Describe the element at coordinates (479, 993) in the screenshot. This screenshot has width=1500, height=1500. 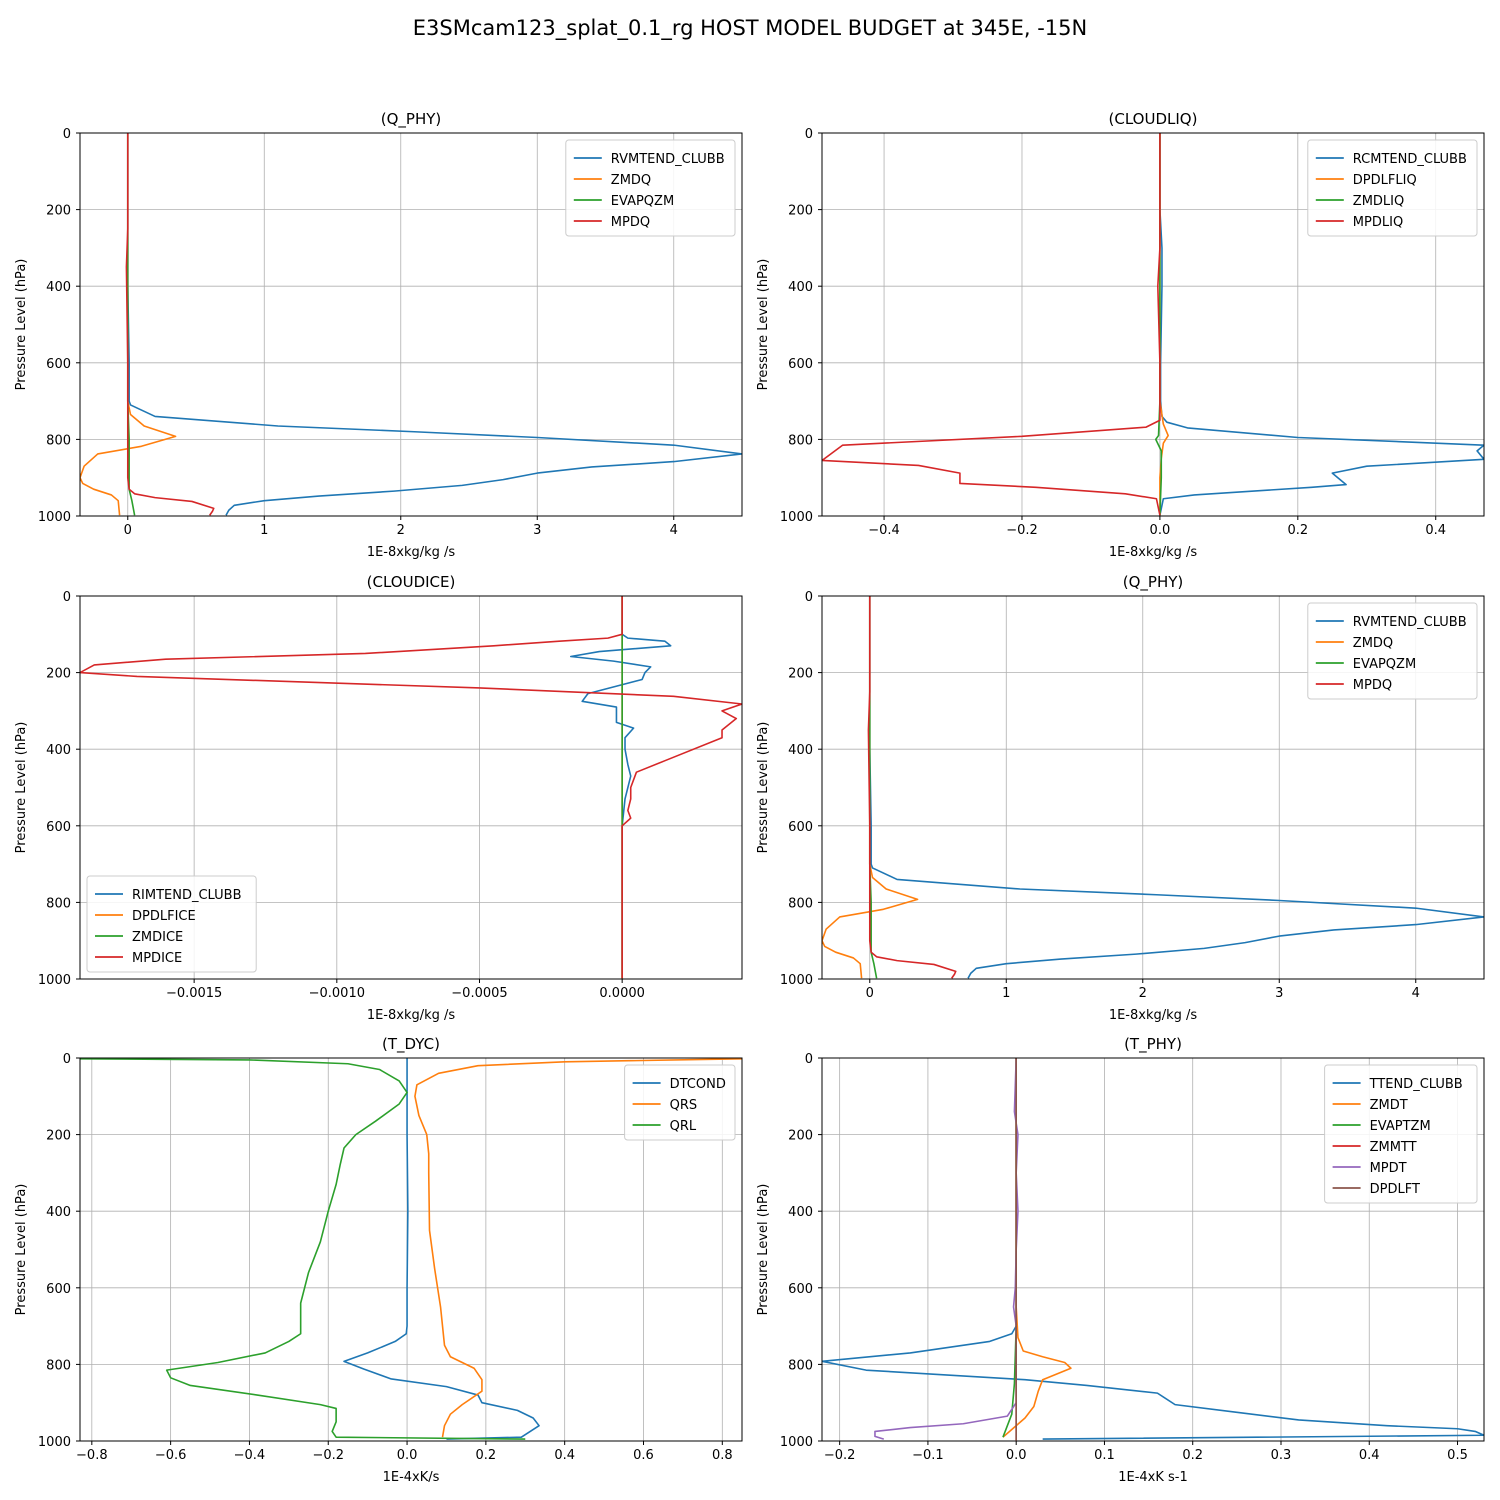
I see `x-tick-label: −0.0005` at that location.